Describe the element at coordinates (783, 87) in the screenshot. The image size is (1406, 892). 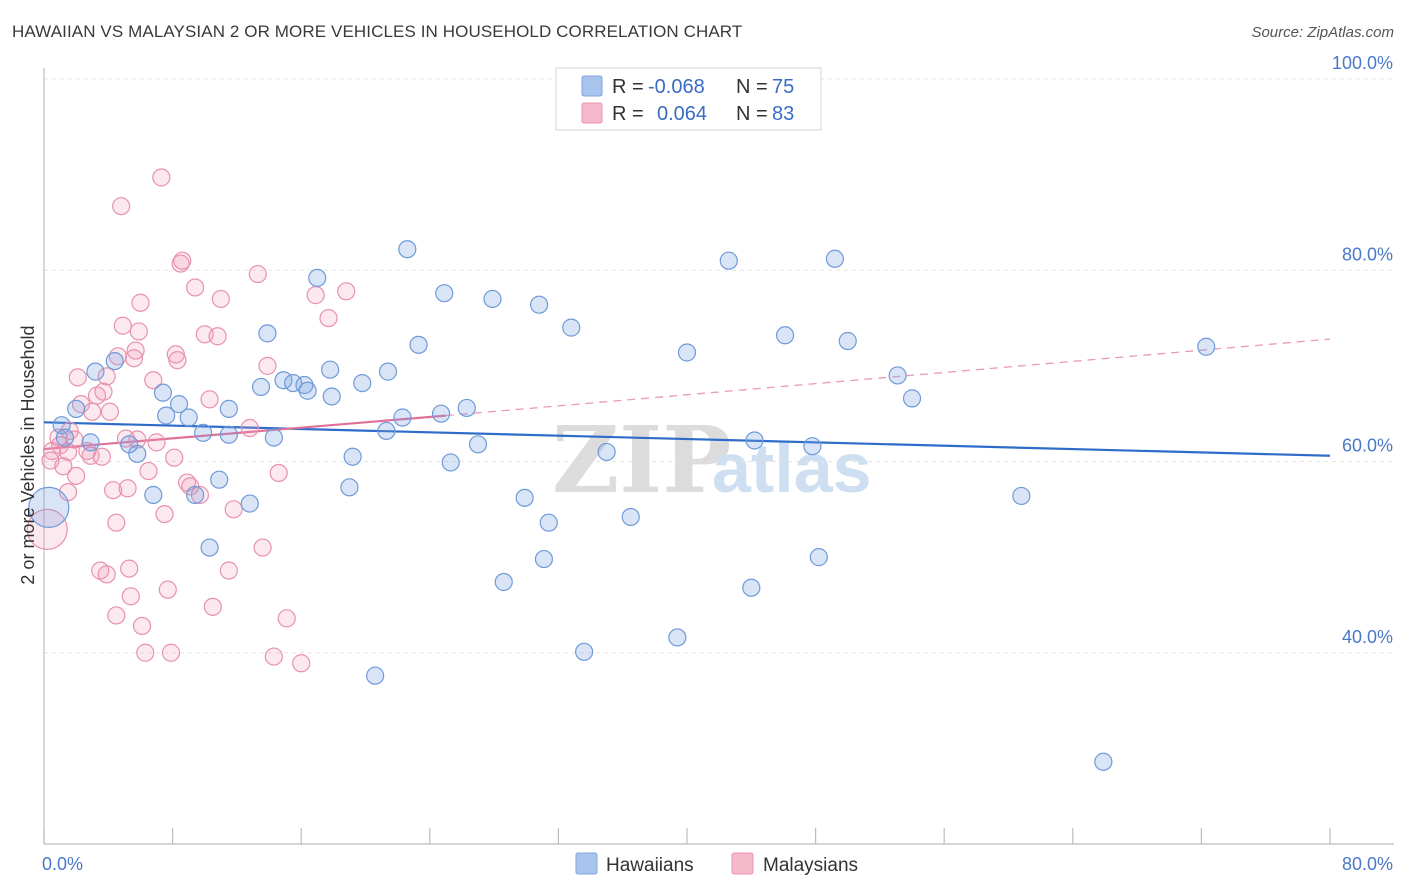
I see `legend-n-value-hawaiians: 75` at that location.